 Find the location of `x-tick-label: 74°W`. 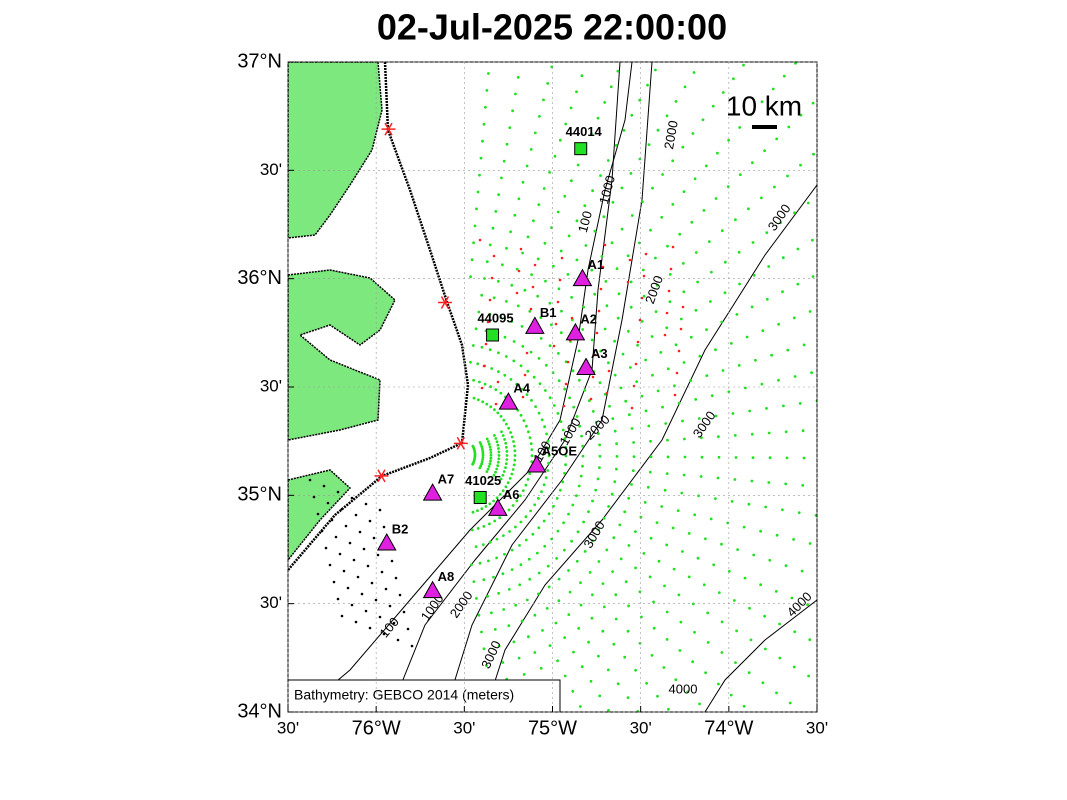

x-tick-label: 74°W is located at coordinates (728, 728).